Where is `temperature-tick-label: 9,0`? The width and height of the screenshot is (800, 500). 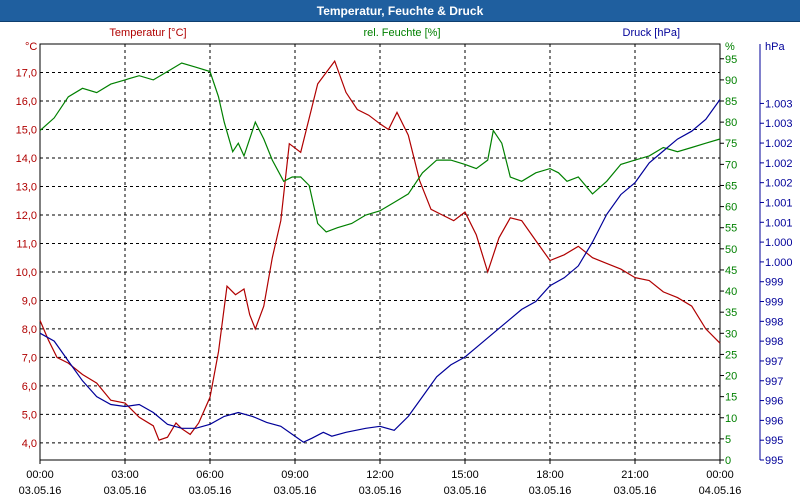
temperature-tick-label: 9,0 is located at coordinates (29, 301).